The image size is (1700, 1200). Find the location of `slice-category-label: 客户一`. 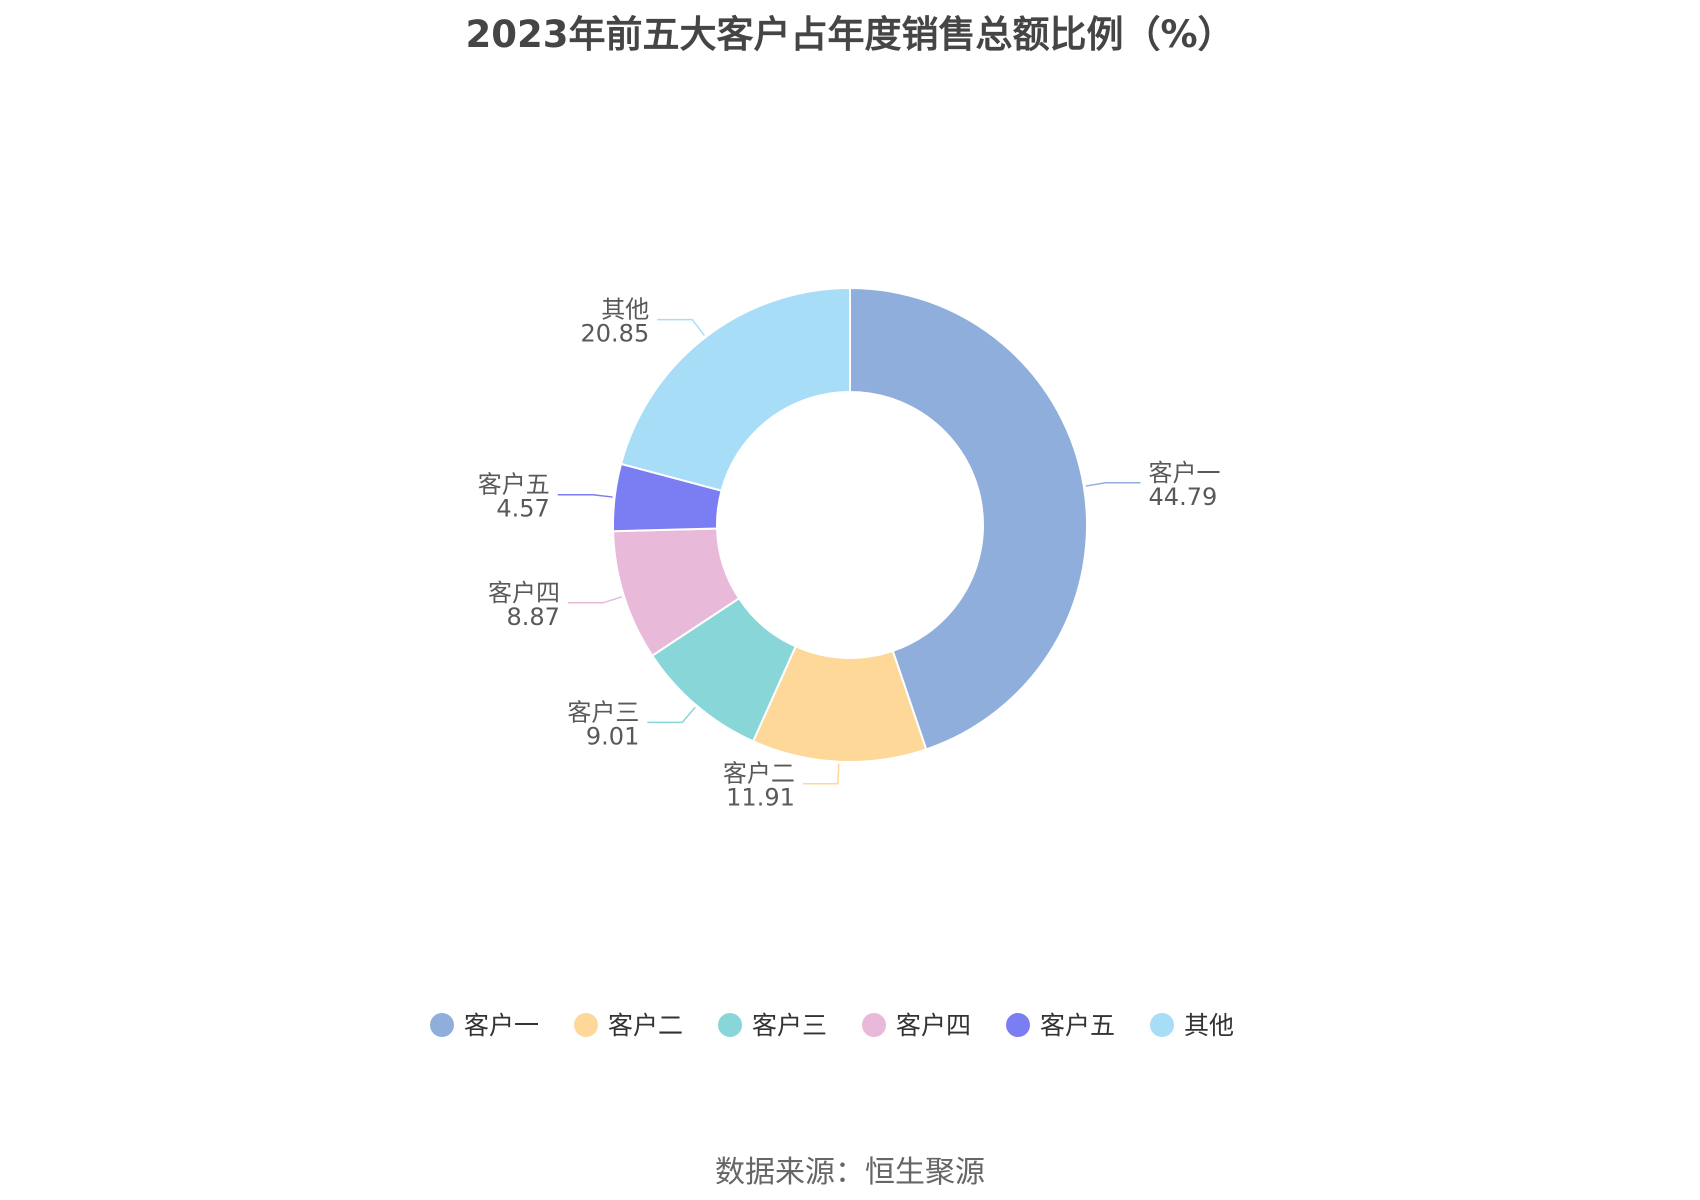

slice-category-label: 客户一 is located at coordinates (1185, 473).